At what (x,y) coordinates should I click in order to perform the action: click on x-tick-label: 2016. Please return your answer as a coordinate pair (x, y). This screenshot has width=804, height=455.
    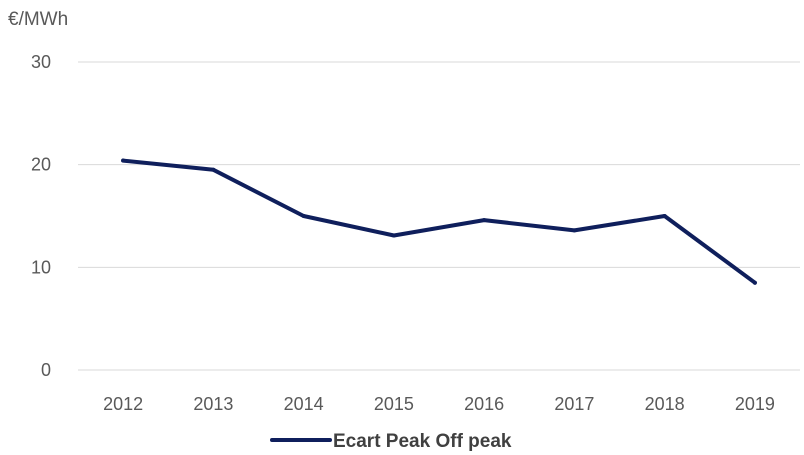
    Looking at the image, I should click on (484, 404).